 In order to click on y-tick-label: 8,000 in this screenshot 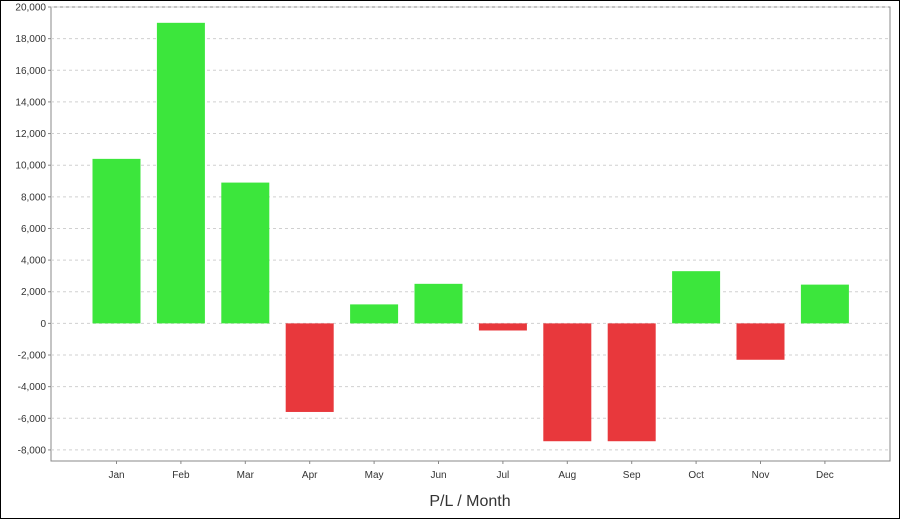, I will do `click(33, 197)`.